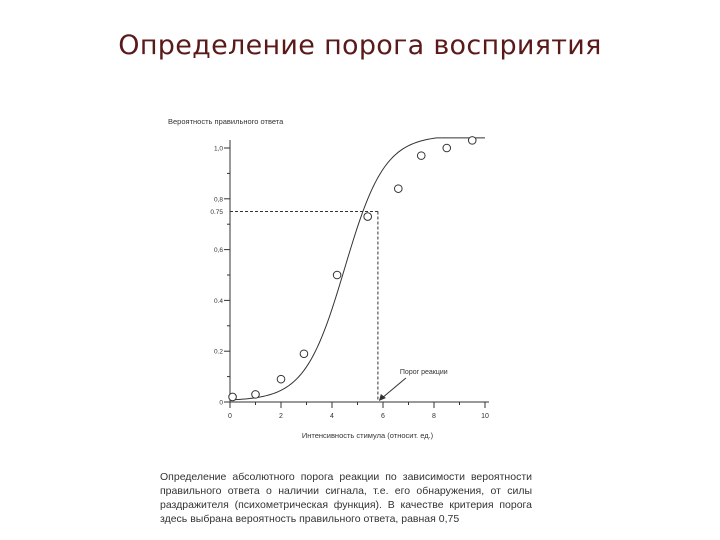 The height and width of the screenshot is (540, 720). What do you see at coordinates (226, 121) in the screenshot?
I see `y-axis-title: Вероятность правильного ответа` at bounding box center [226, 121].